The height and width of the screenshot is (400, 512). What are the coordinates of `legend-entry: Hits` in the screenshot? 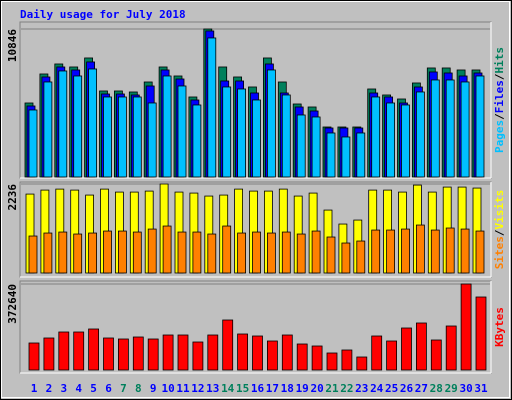 It's located at (499, 60).